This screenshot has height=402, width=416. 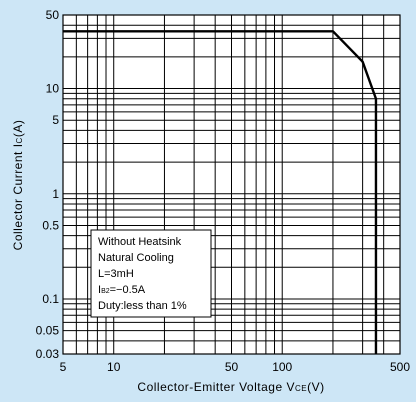 What do you see at coordinates (55, 120) in the screenshot?
I see `y-tick-label: 5` at bounding box center [55, 120].